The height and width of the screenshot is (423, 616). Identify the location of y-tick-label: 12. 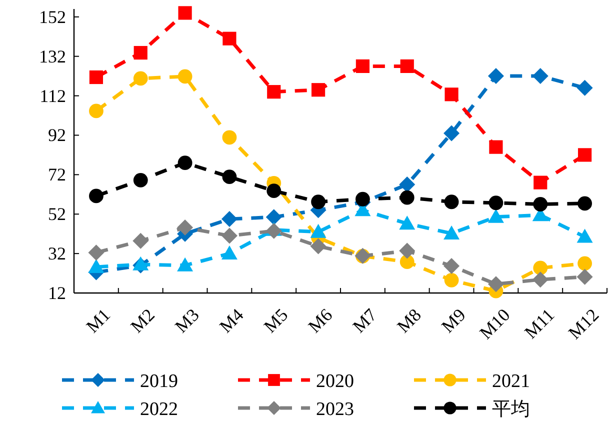
(57, 293).